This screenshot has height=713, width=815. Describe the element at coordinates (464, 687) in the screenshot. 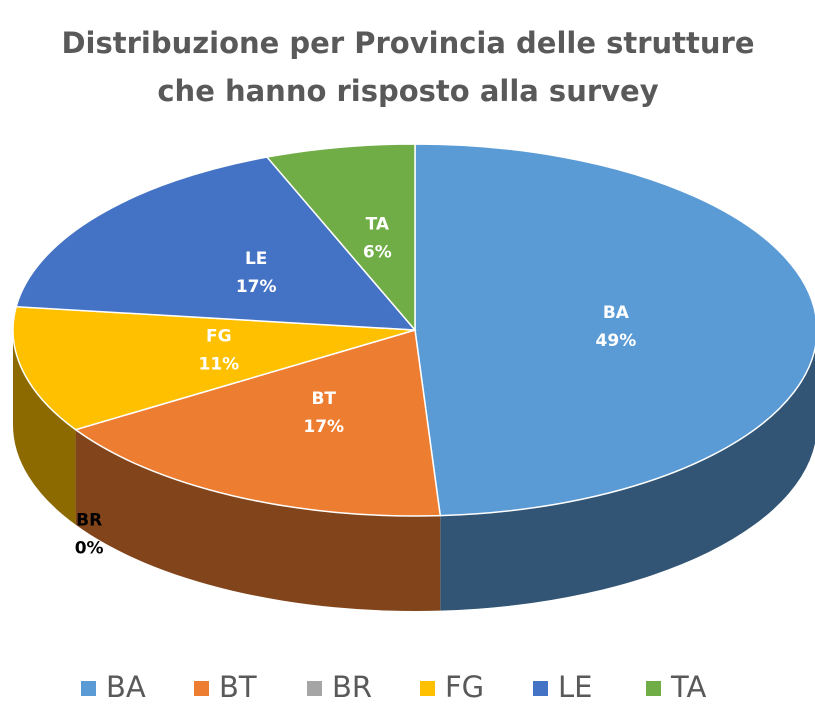

I see `legend-label: FG` at that location.